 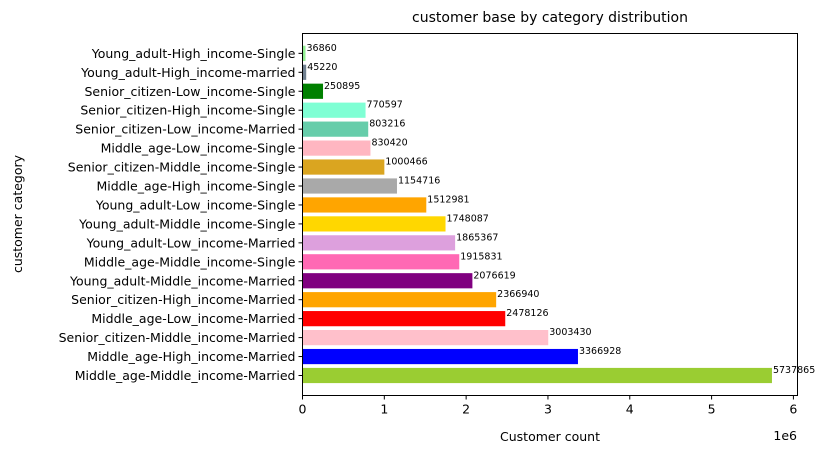 I want to click on y-tick-label: Young_adult-Low_income-Married, so click(x=191, y=242).